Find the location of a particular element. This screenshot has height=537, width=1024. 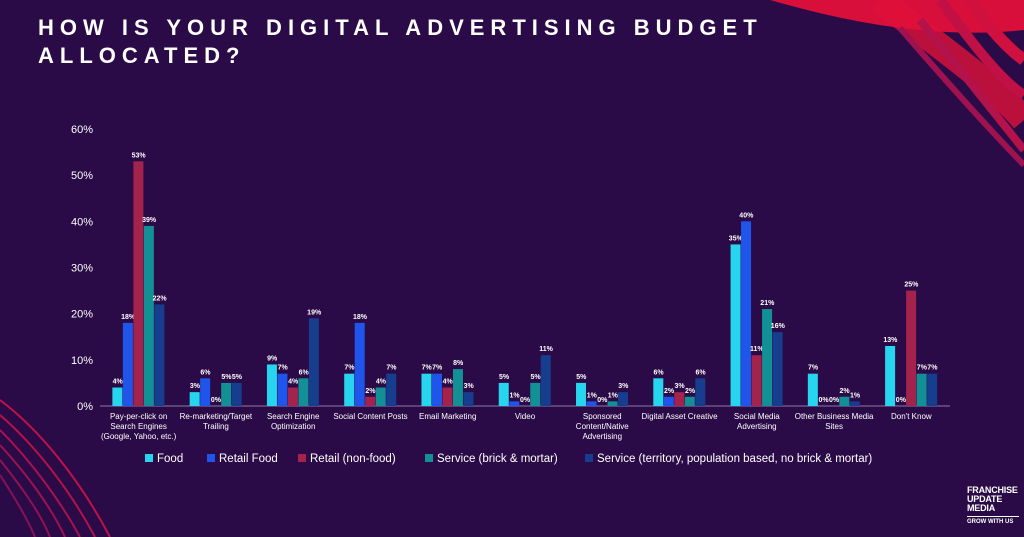

x-category-label-line: Video is located at coordinates (525, 416).